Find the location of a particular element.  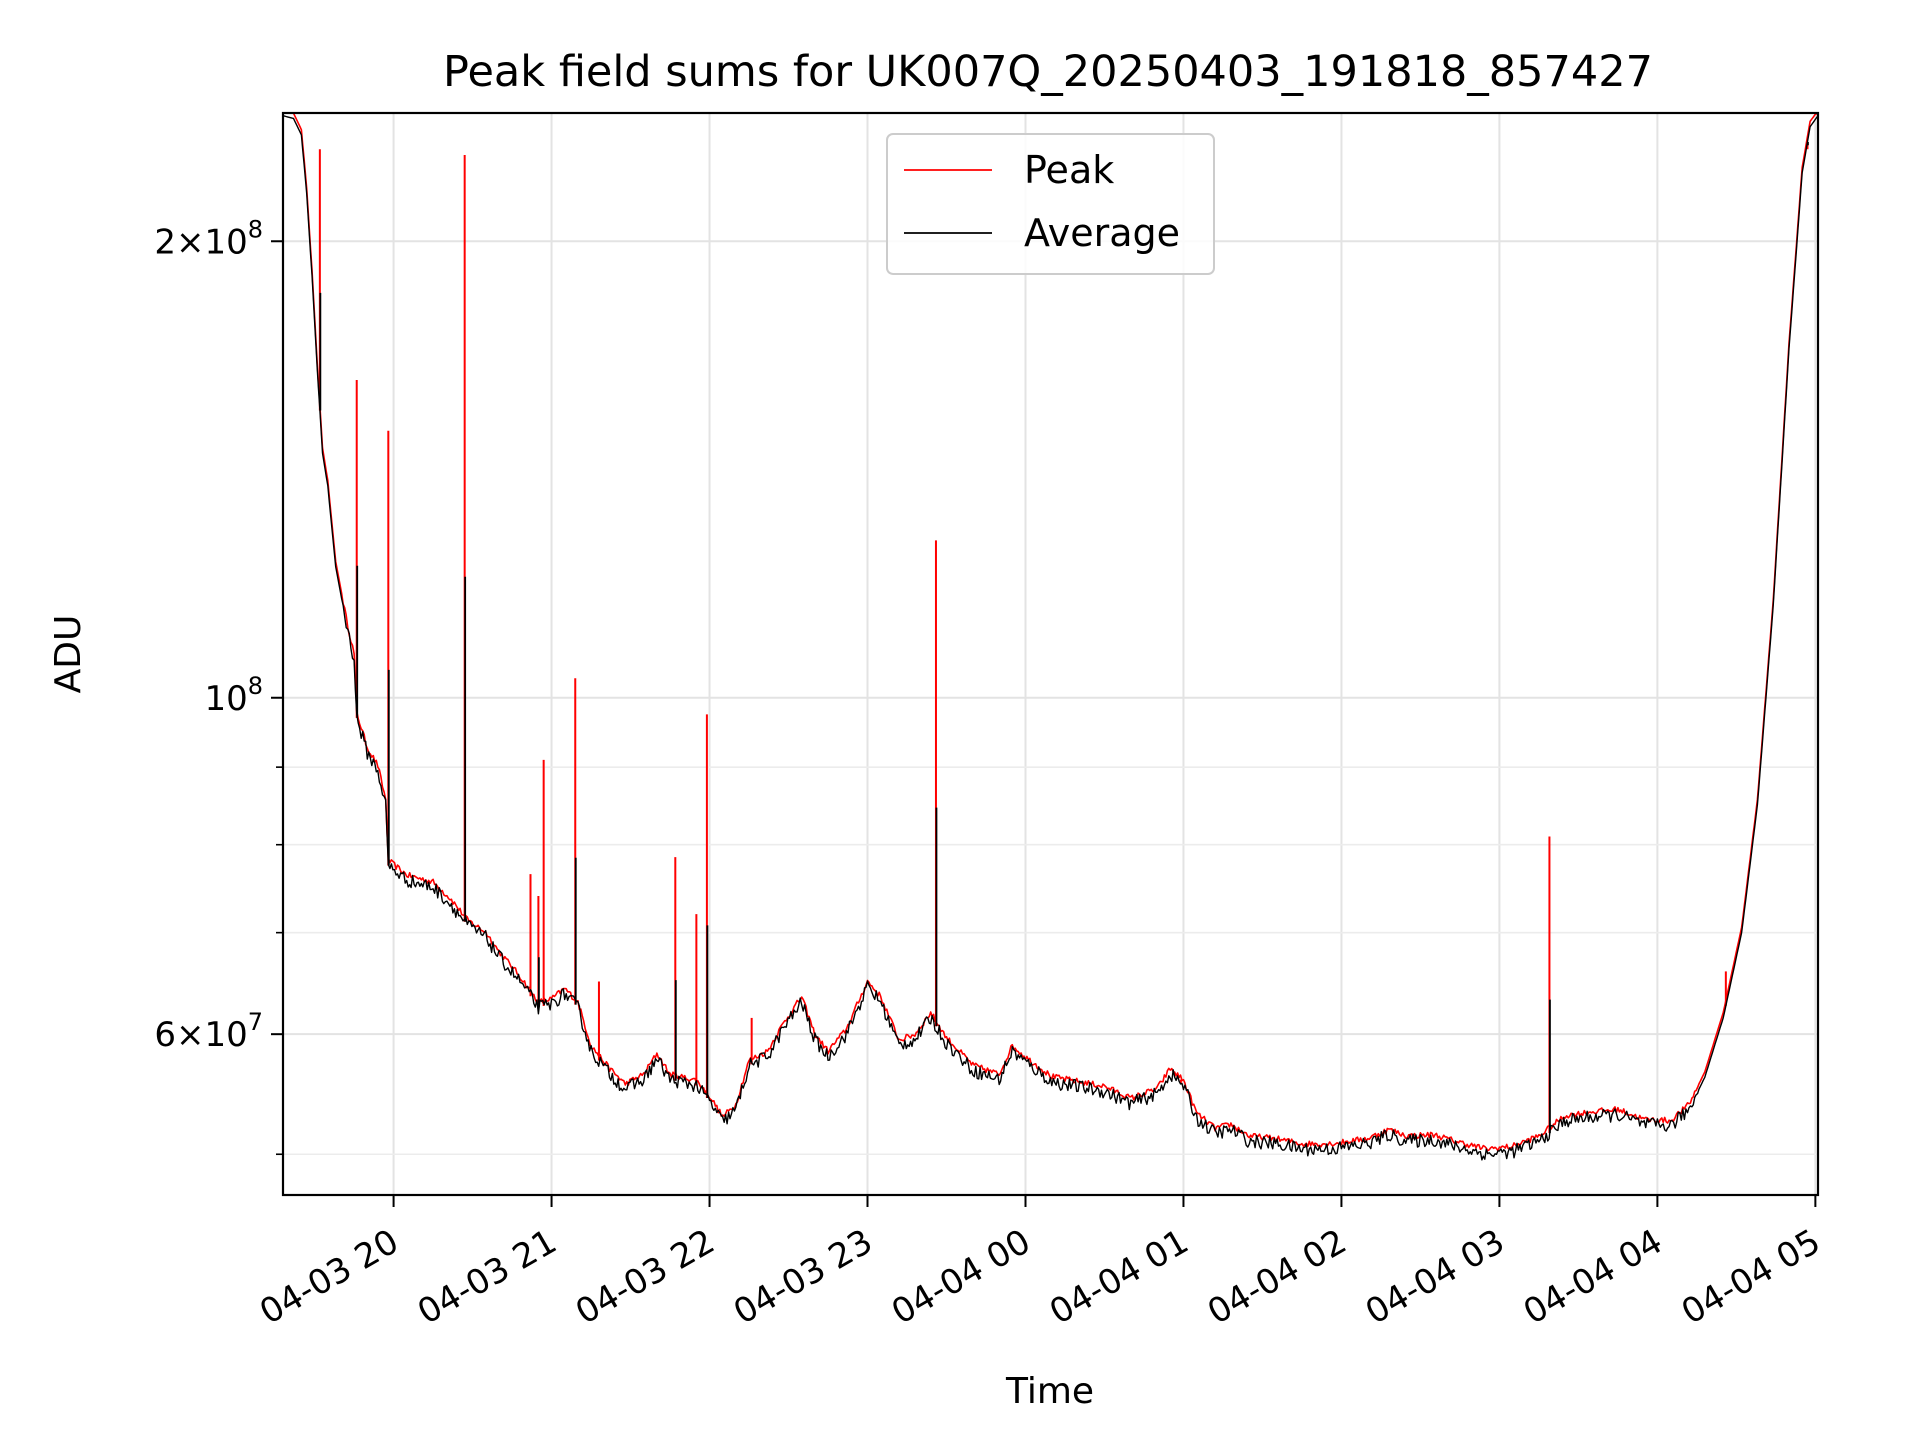

y-axis: 6×107 108 2×108 is located at coordinates (218, 685).